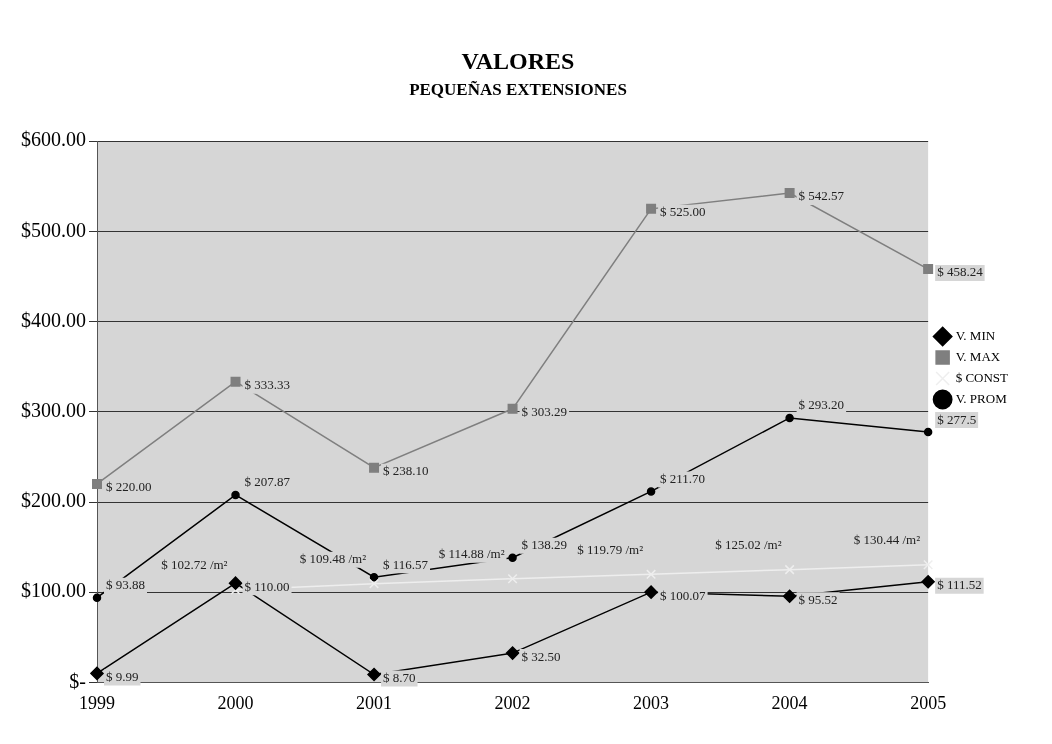  Describe the element at coordinates (122, 676) in the screenshot. I see `data-label: $ 9.99` at that location.